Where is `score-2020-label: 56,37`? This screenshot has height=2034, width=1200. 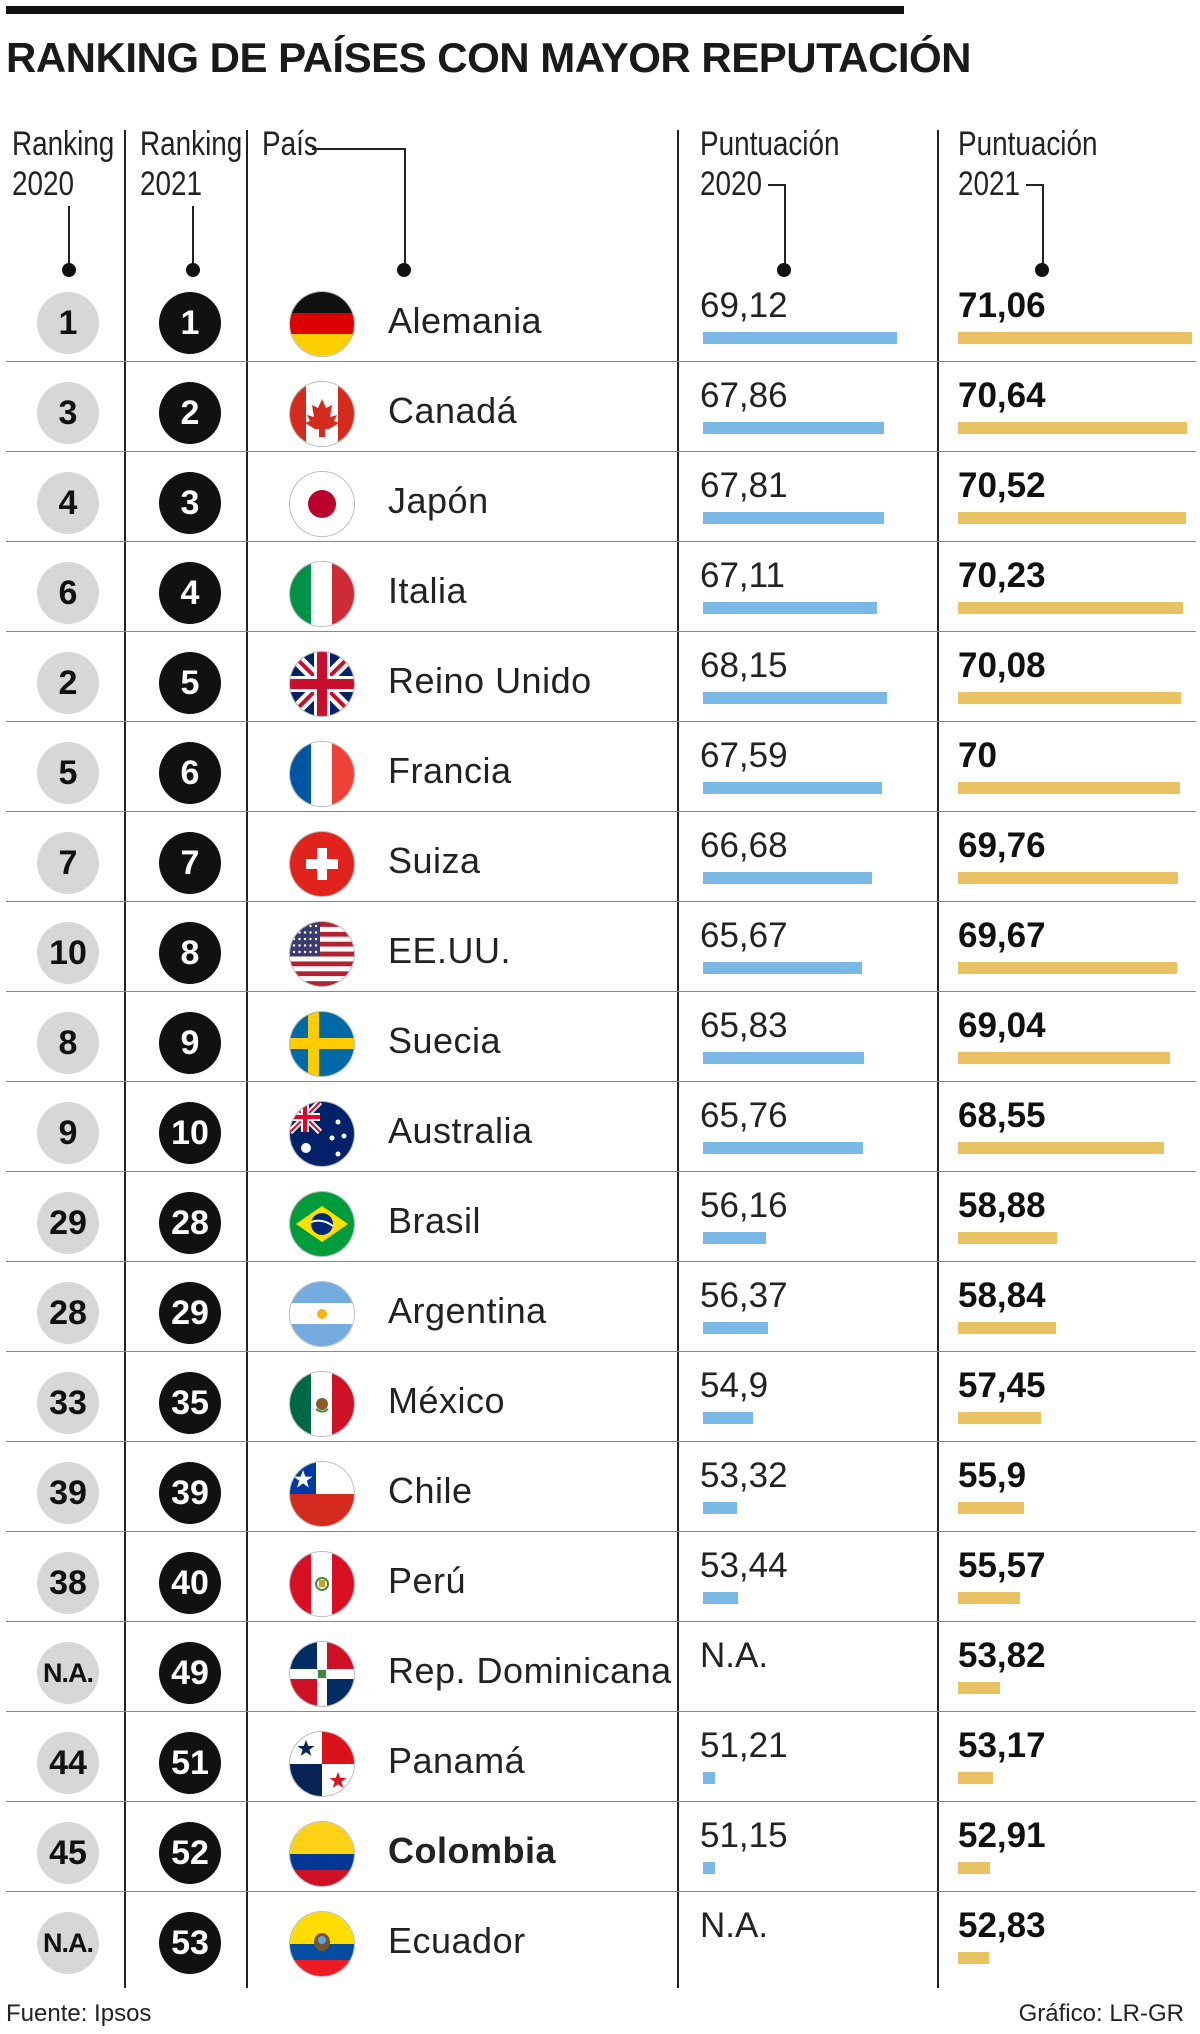
score-2020-label: 56,37 is located at coordinates (744, 1295).